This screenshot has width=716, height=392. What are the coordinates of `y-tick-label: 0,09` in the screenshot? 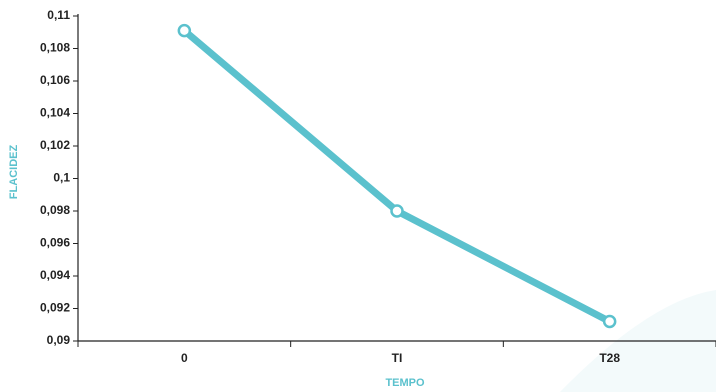 It's located at (59, 340).